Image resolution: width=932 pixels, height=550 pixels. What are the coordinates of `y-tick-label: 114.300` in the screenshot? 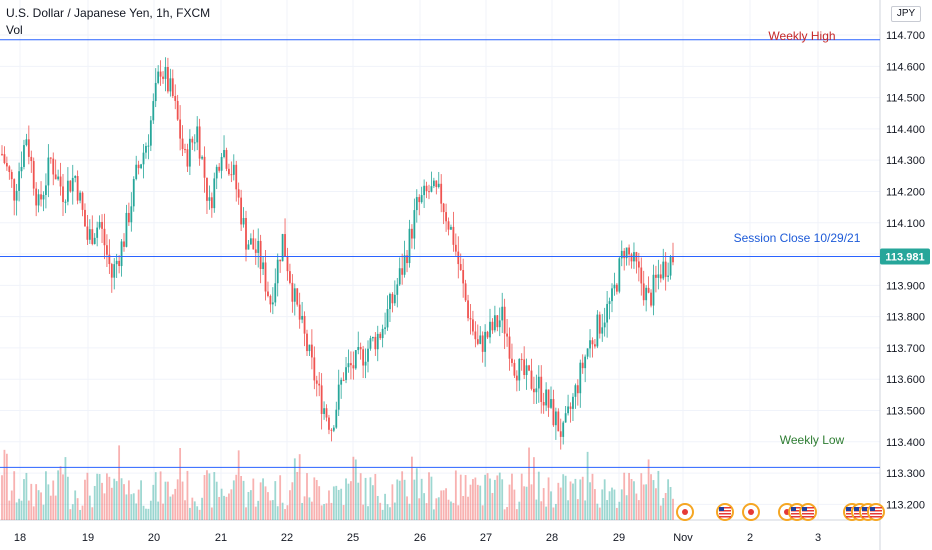 It's located at (905, 161).